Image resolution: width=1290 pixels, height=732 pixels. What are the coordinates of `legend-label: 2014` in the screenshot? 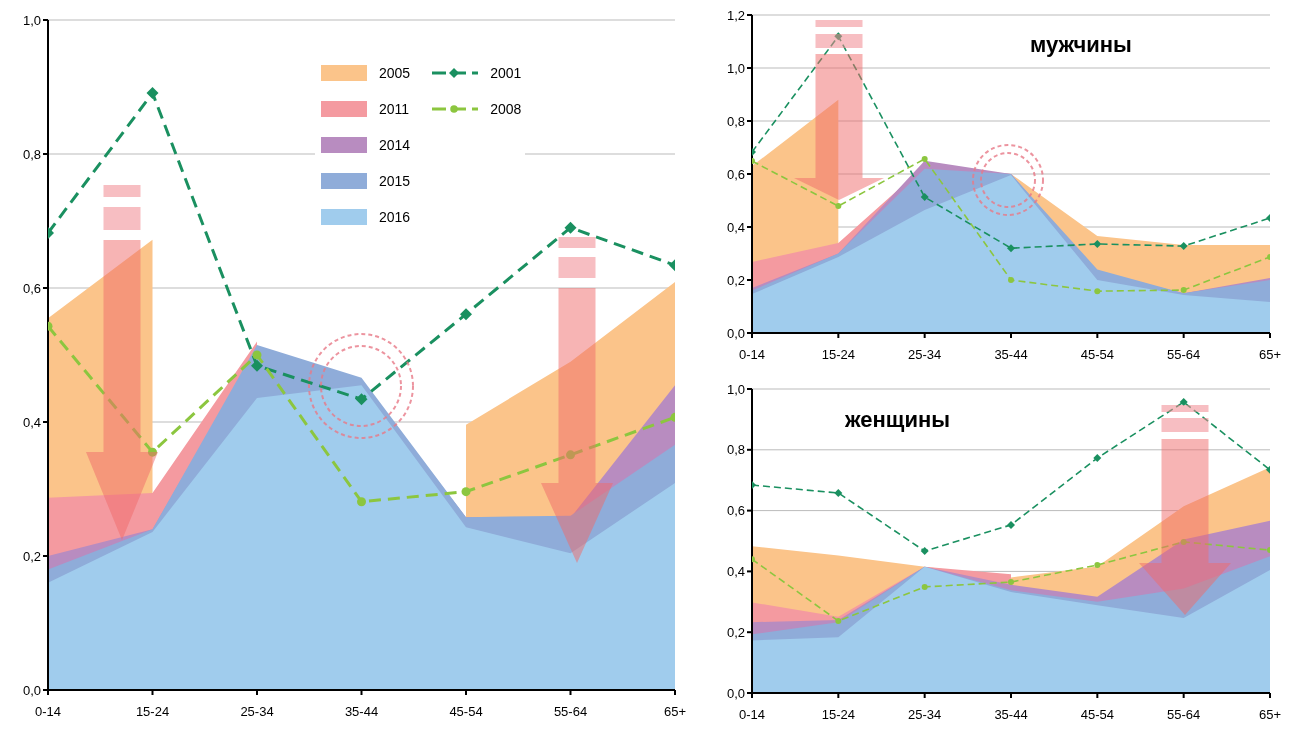 It's located at (395, 145).